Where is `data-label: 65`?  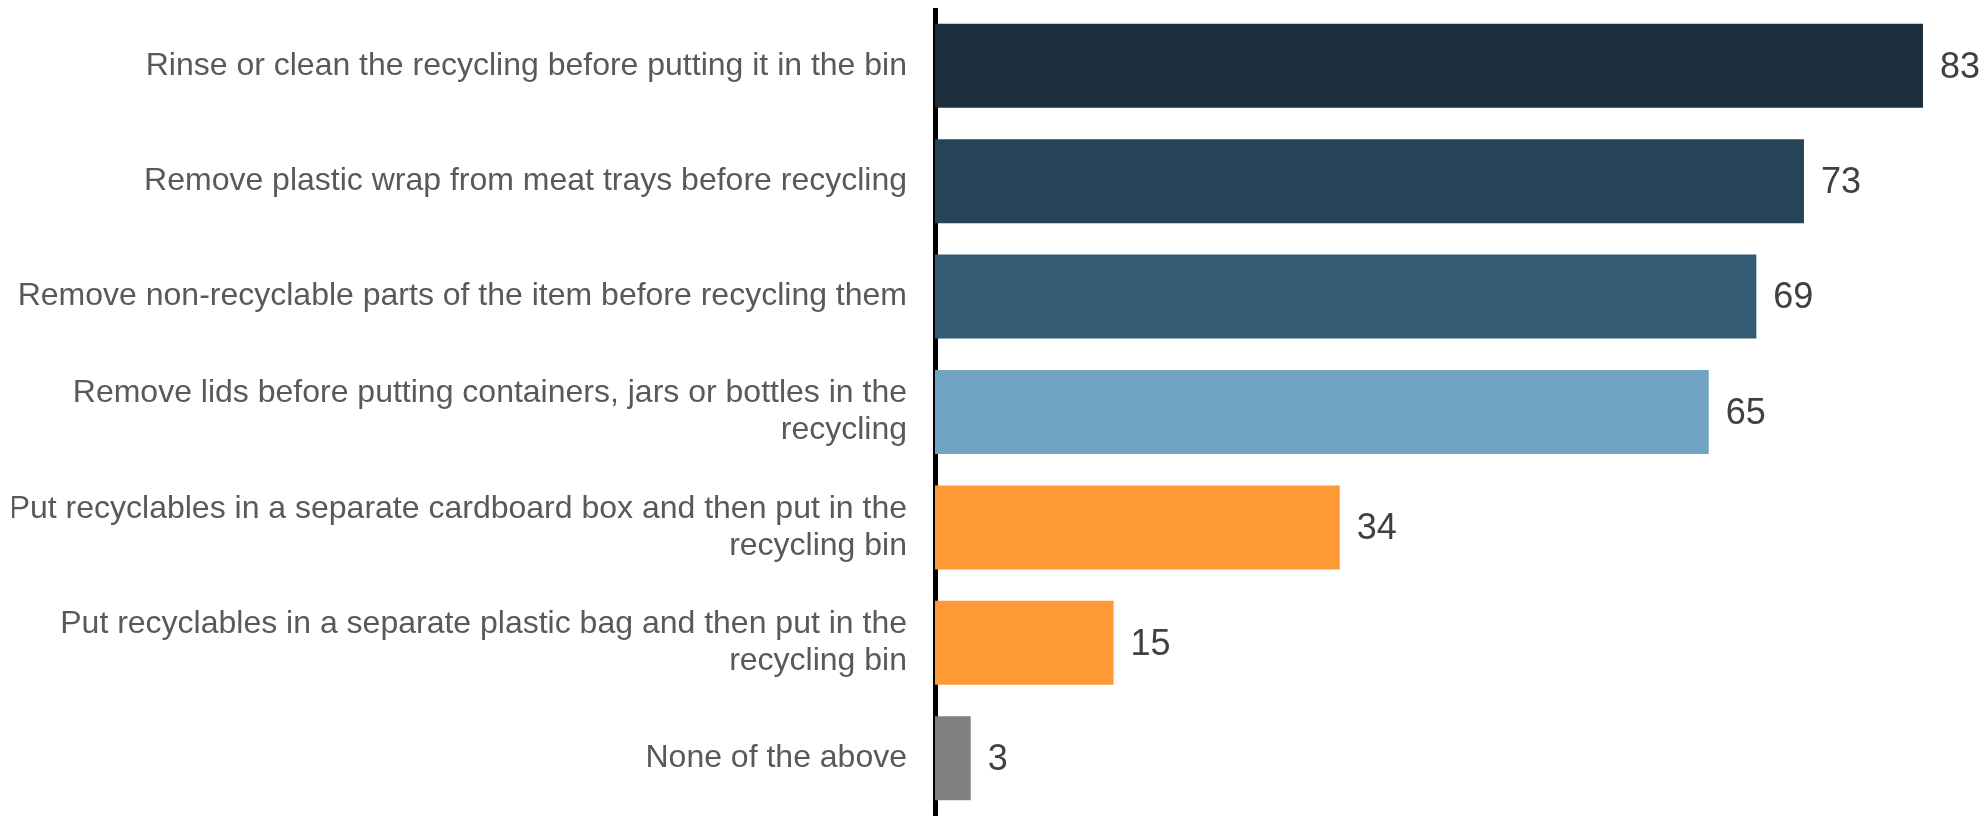 data-label: 65 is located at coordinates (1745, 411).